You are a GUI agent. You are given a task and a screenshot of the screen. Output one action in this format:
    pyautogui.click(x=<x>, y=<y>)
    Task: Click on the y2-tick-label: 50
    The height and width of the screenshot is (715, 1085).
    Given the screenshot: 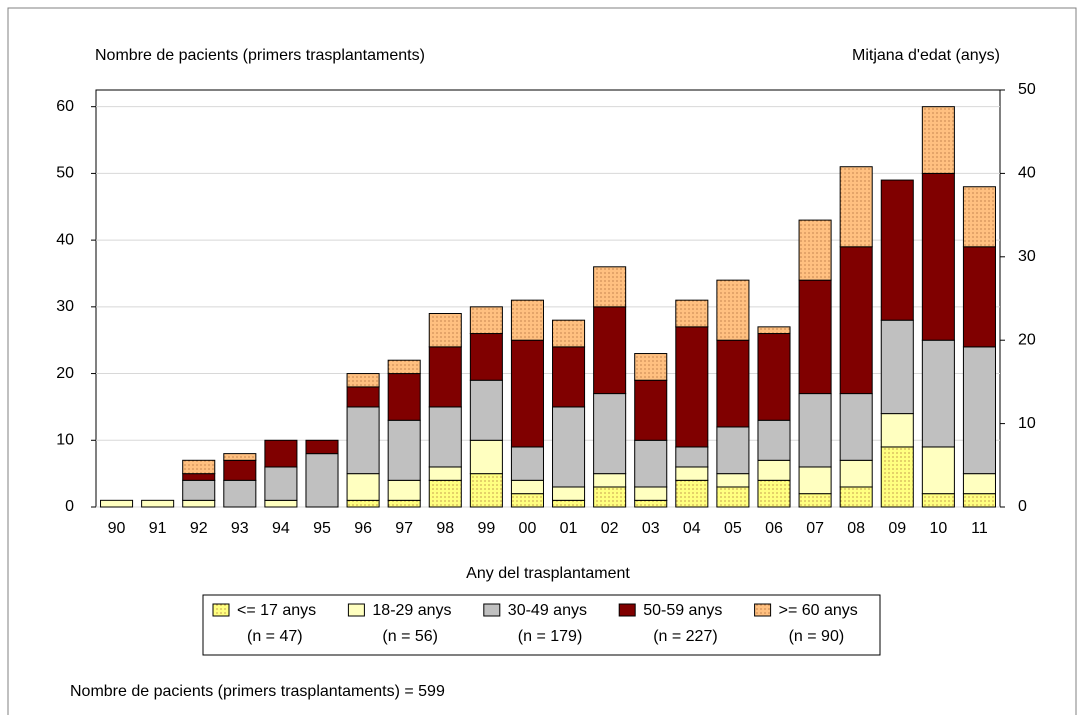 What is the action you would take?
    pyautogui.click(x=1027, y=89)
    